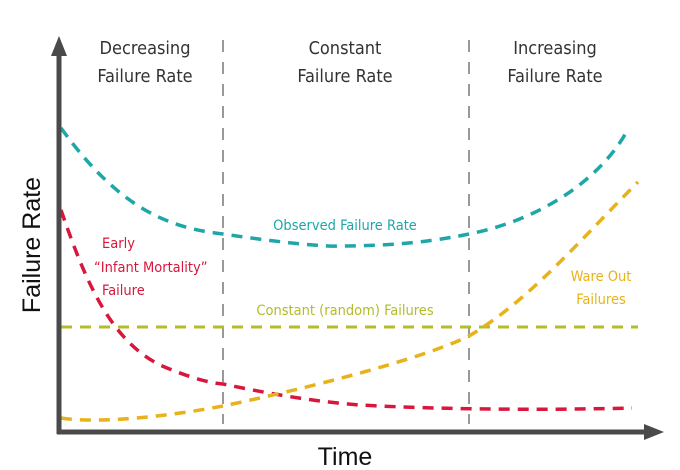 Image resolution: width=680 pixels, height=470 pixels. I want to click on region-header-constant-2: Failure Rate, so click(344, 76).